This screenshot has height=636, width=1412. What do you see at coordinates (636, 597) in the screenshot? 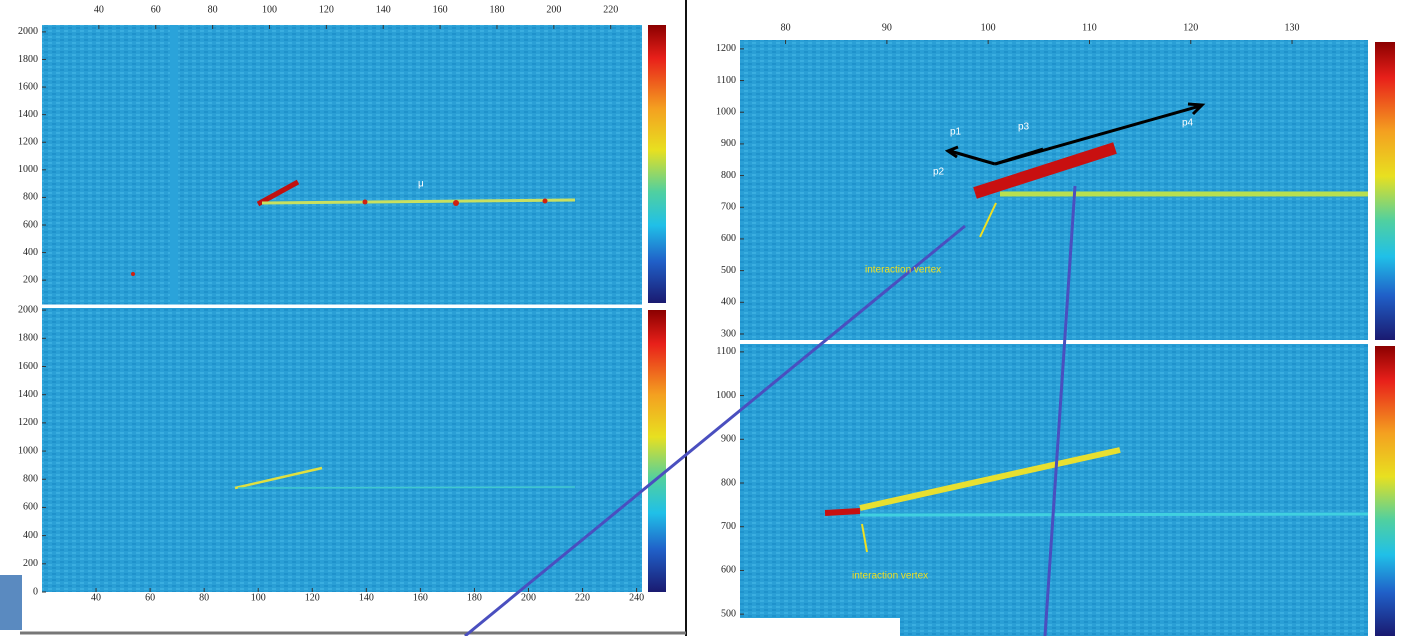
I see `x-tick-label: 240` at bounding box center [636, 597].